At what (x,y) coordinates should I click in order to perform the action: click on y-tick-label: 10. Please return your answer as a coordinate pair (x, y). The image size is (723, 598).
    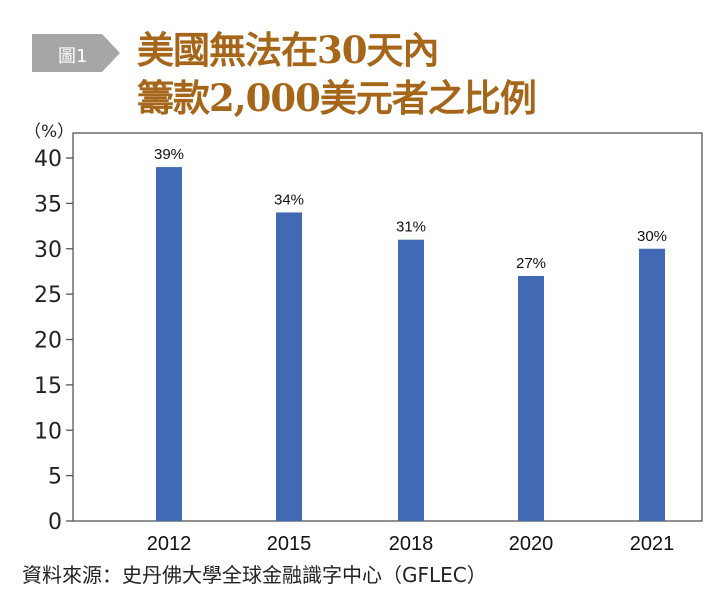
    Looking at the image, I should click on (48, 431).